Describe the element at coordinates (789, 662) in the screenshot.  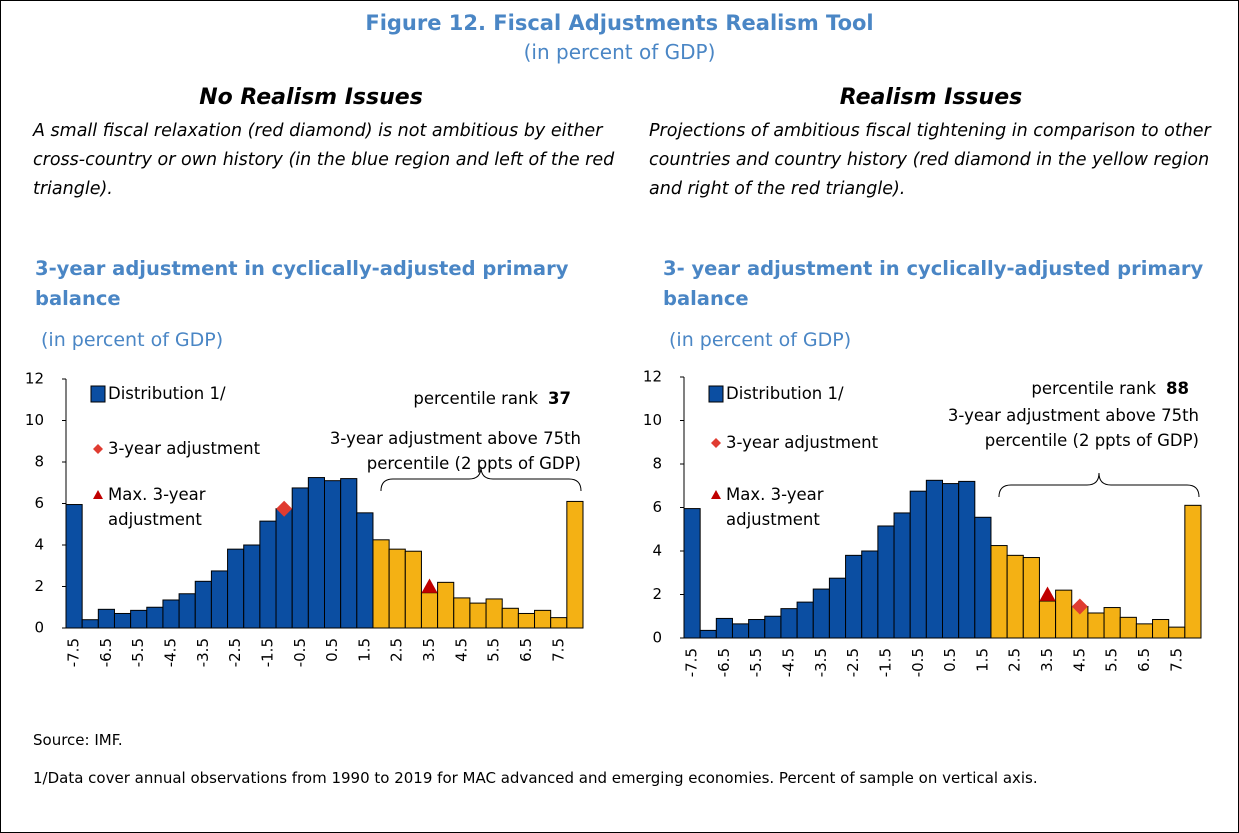
I see `x-tick-label: -4.5` at that location.